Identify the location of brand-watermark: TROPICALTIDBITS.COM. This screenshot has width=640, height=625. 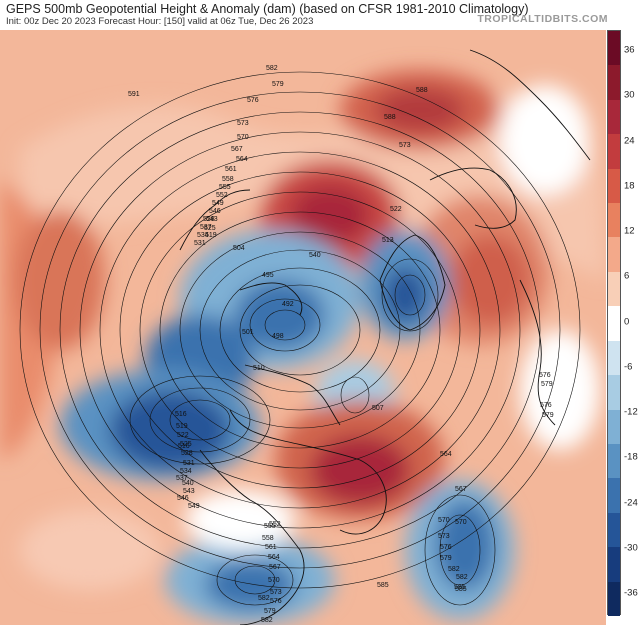
(542, 19).